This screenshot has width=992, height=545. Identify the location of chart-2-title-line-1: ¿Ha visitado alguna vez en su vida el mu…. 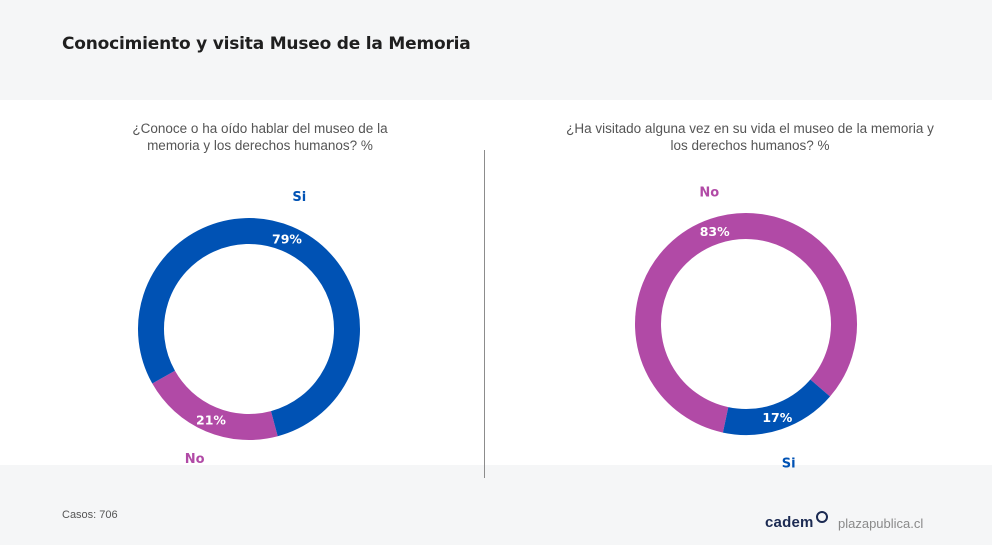
(750, 128).